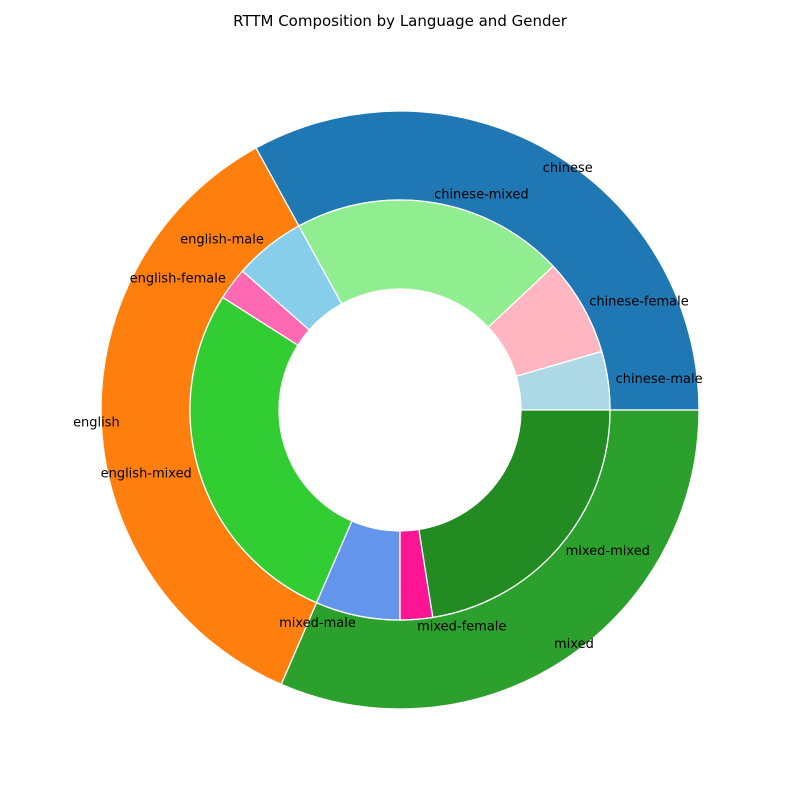 Image resolution: width=800 pixels, height=800 pixels. What do you see at coordinates (146, 474) in the screenshot?
I see `inner-label-english-mixed: english-mixed` at bounding box center [146, 474].